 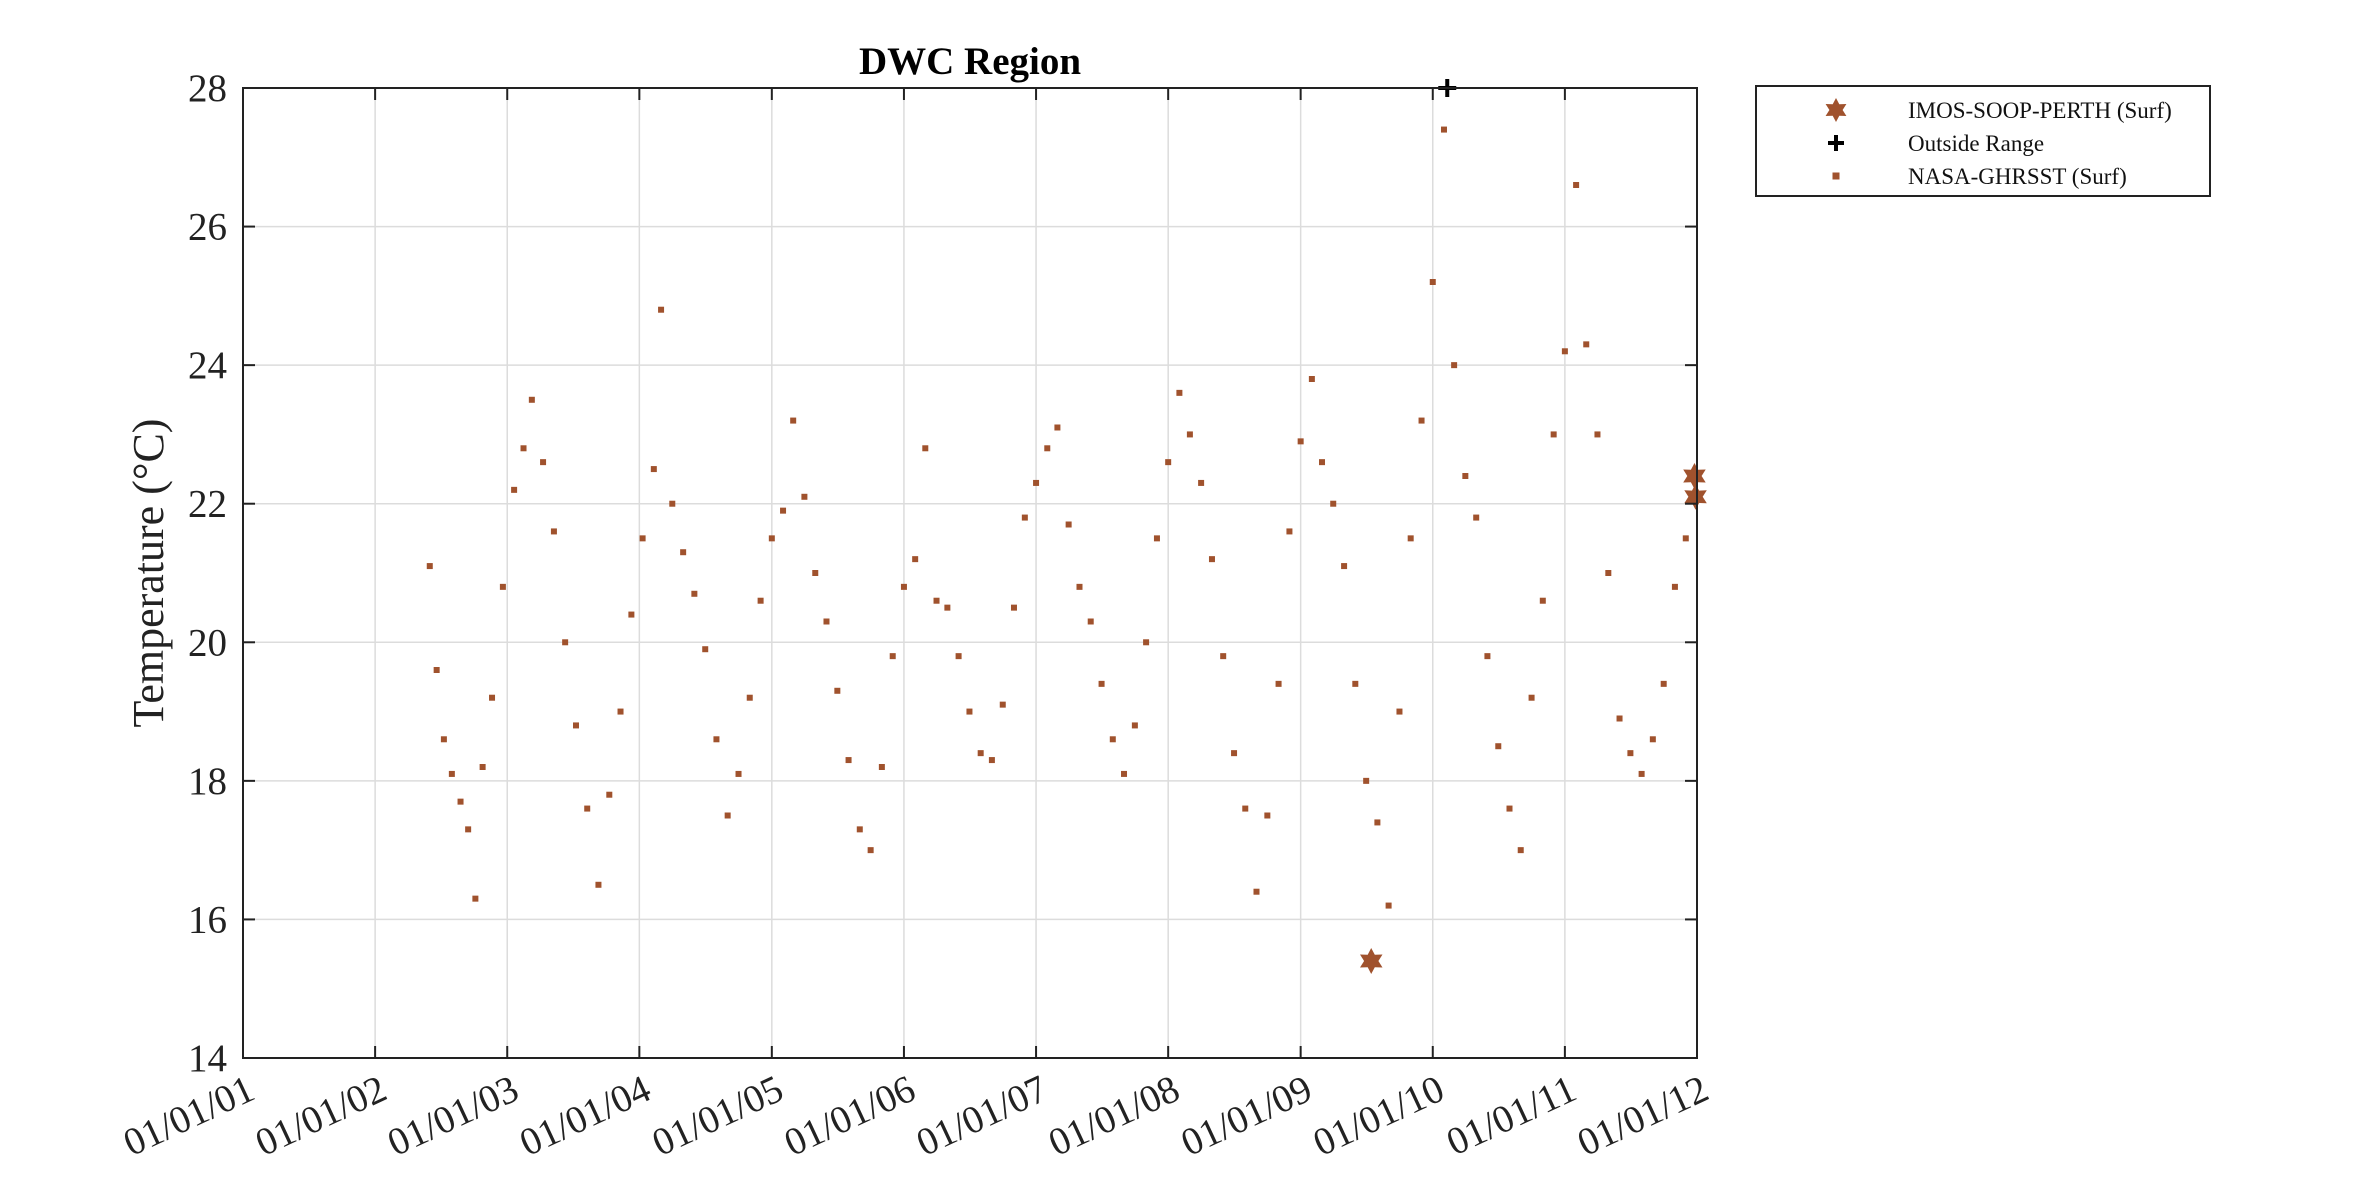 I want to click on x-tick-label: 01/01/02, so click(x=321, y=1116).